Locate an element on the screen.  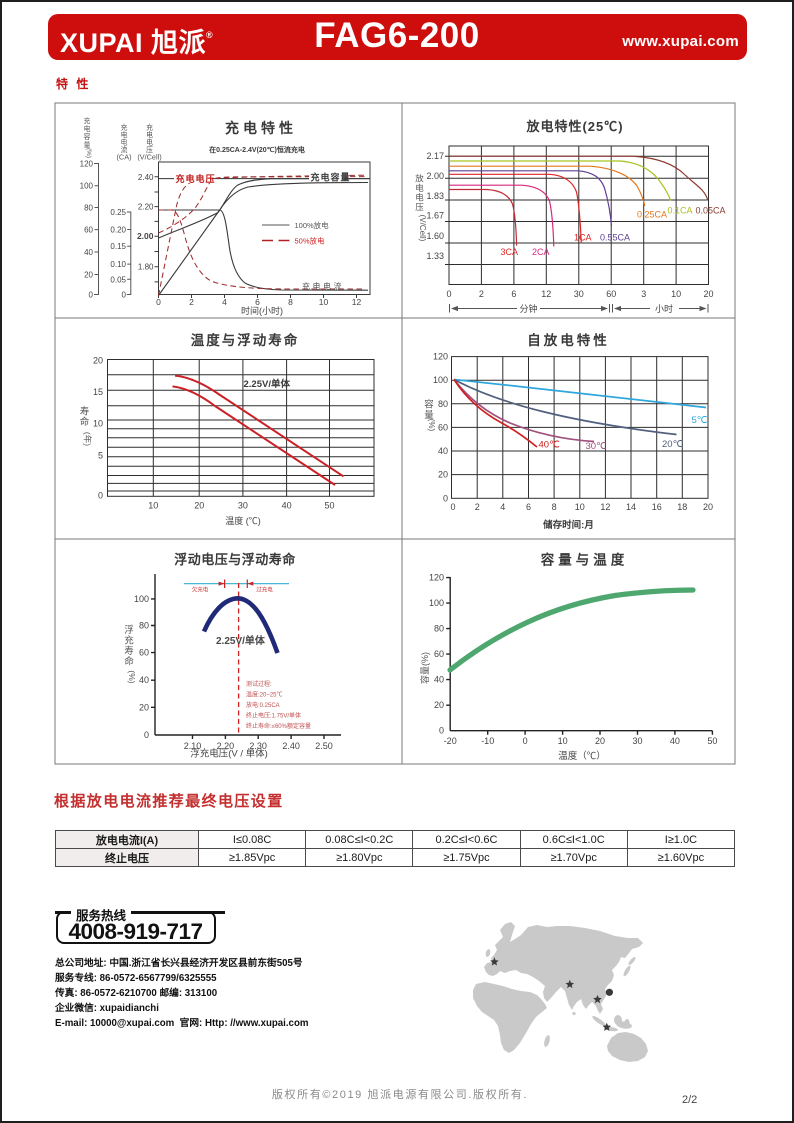
svg-text: 浮充电压(V / 单体) is located at coordinates (229, 754).